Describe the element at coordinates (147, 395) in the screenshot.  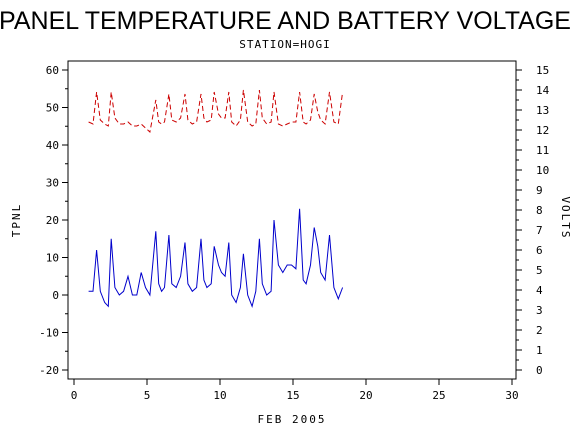
I see `x-tick-label: 5` at that location.